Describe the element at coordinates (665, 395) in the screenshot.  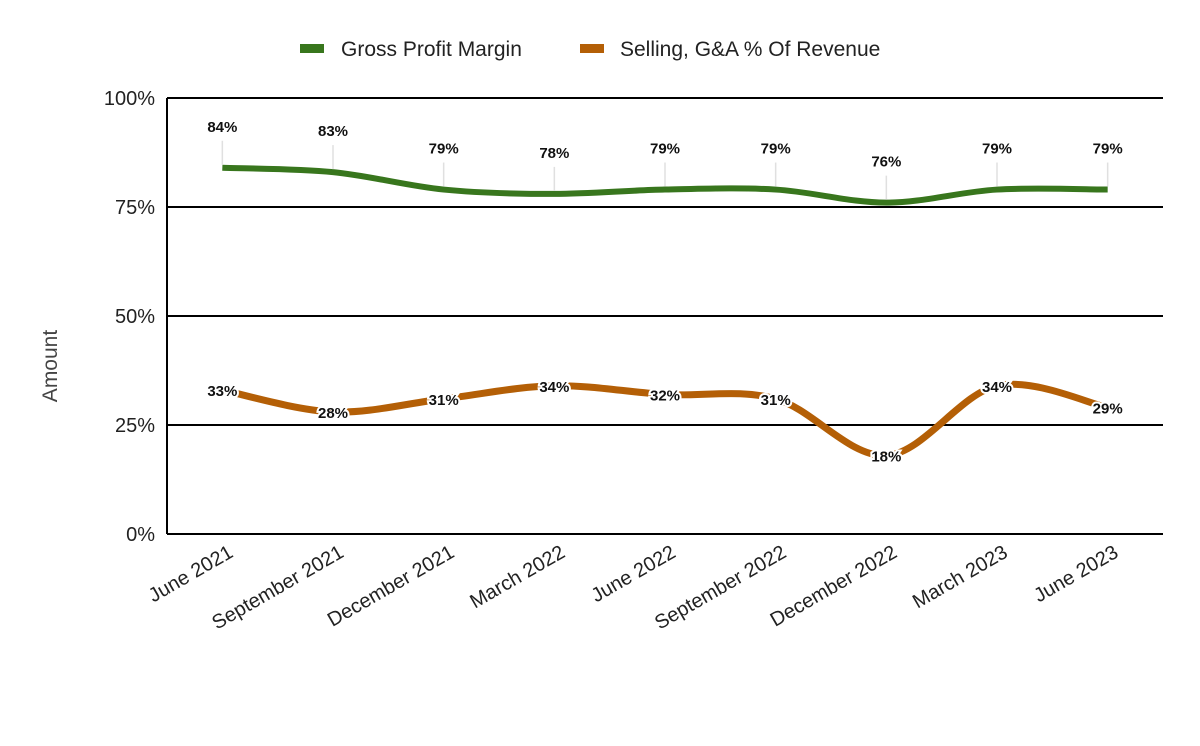
I see `data-label: 32%` at that location.